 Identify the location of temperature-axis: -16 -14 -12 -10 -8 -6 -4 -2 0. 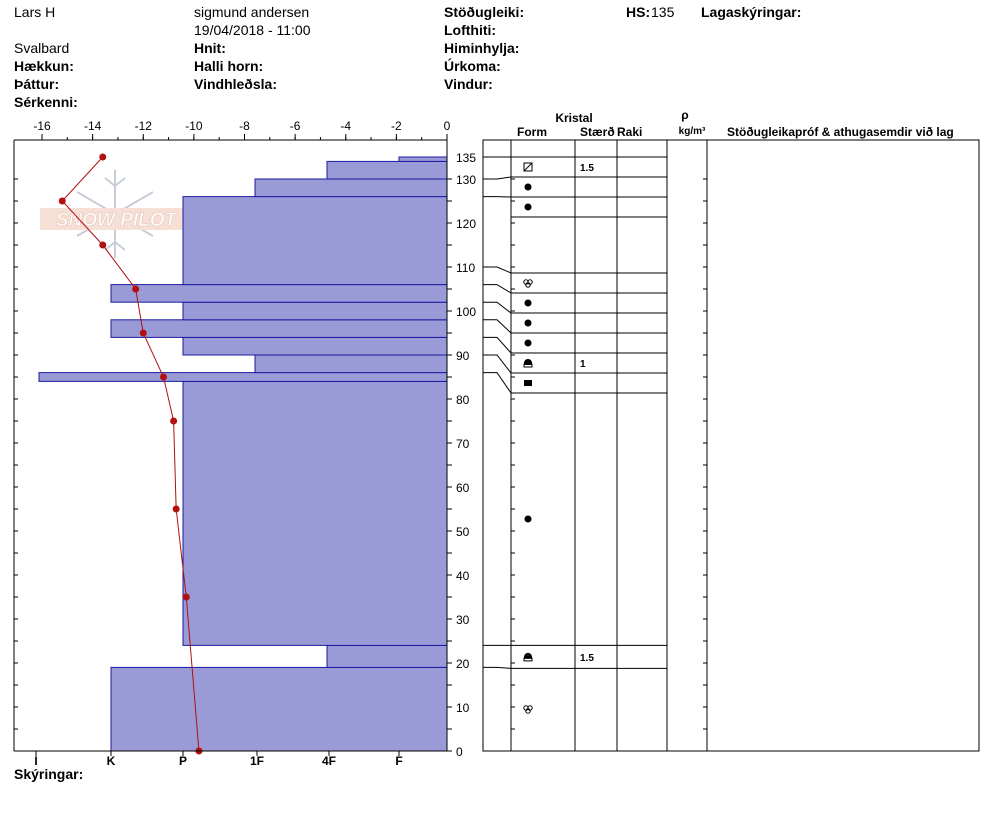
(242, 129).